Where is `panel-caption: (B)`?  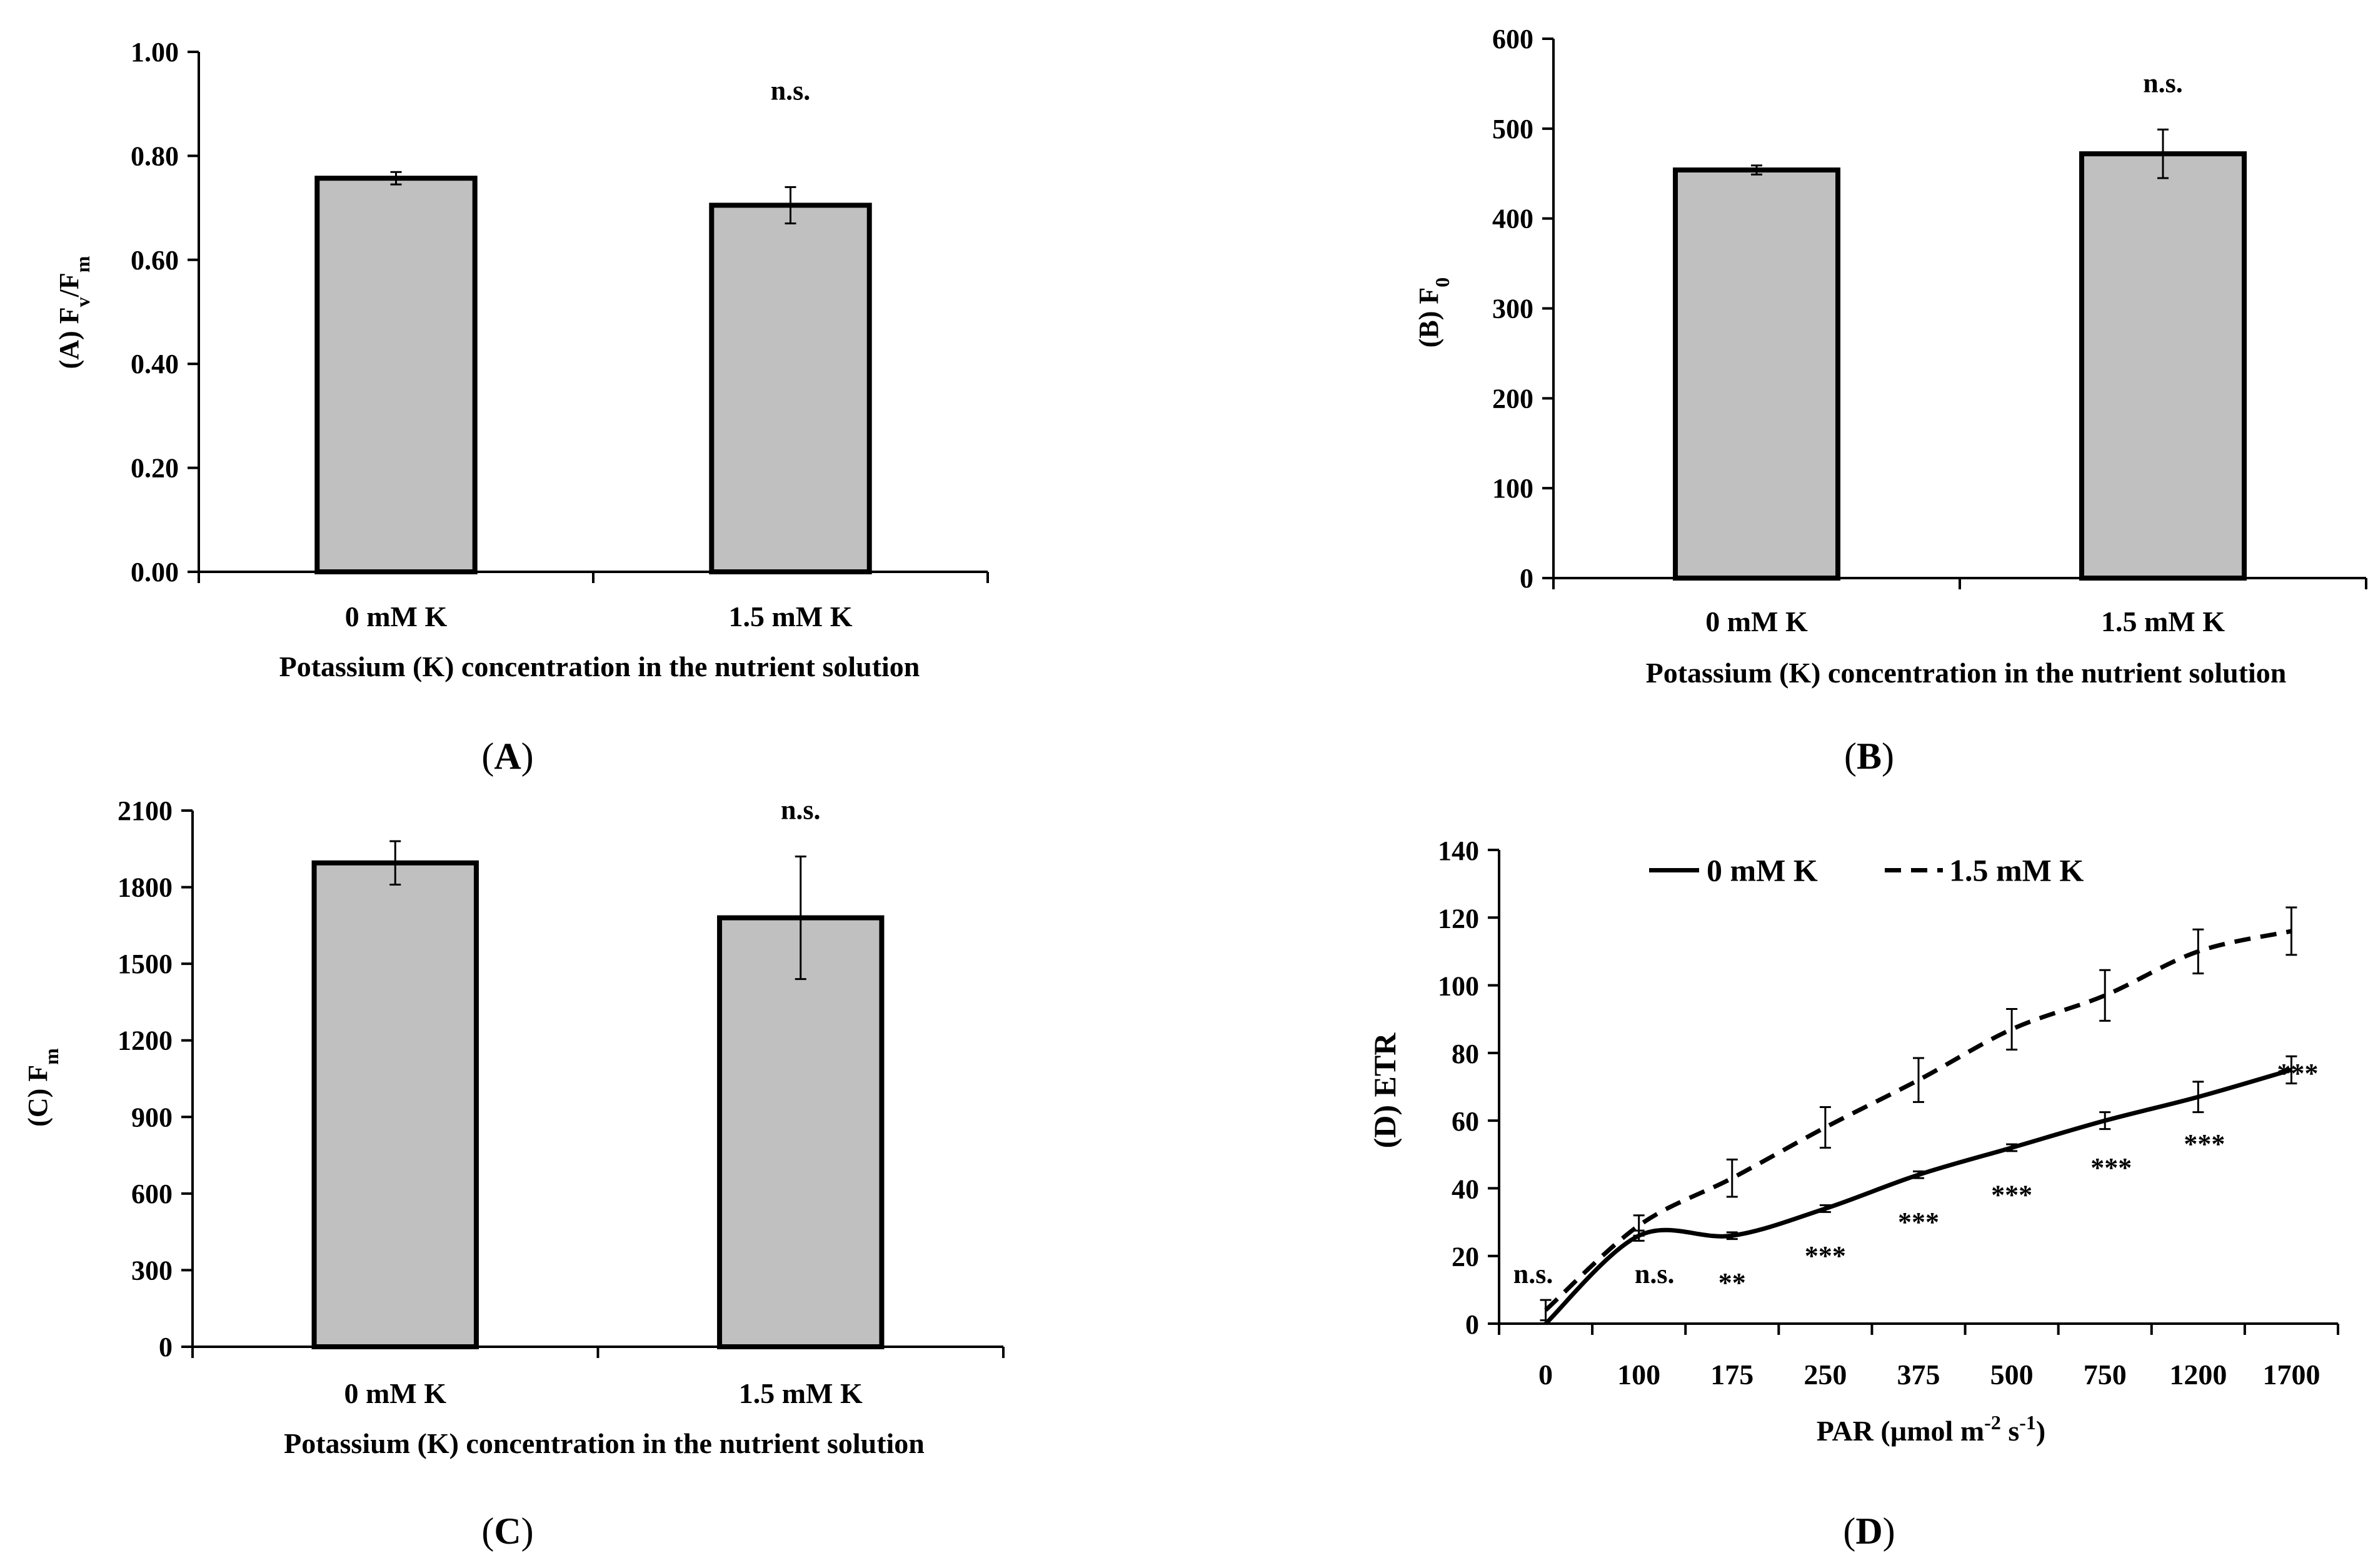 panel-caption: (B) is located at coordinates (1869, 756).